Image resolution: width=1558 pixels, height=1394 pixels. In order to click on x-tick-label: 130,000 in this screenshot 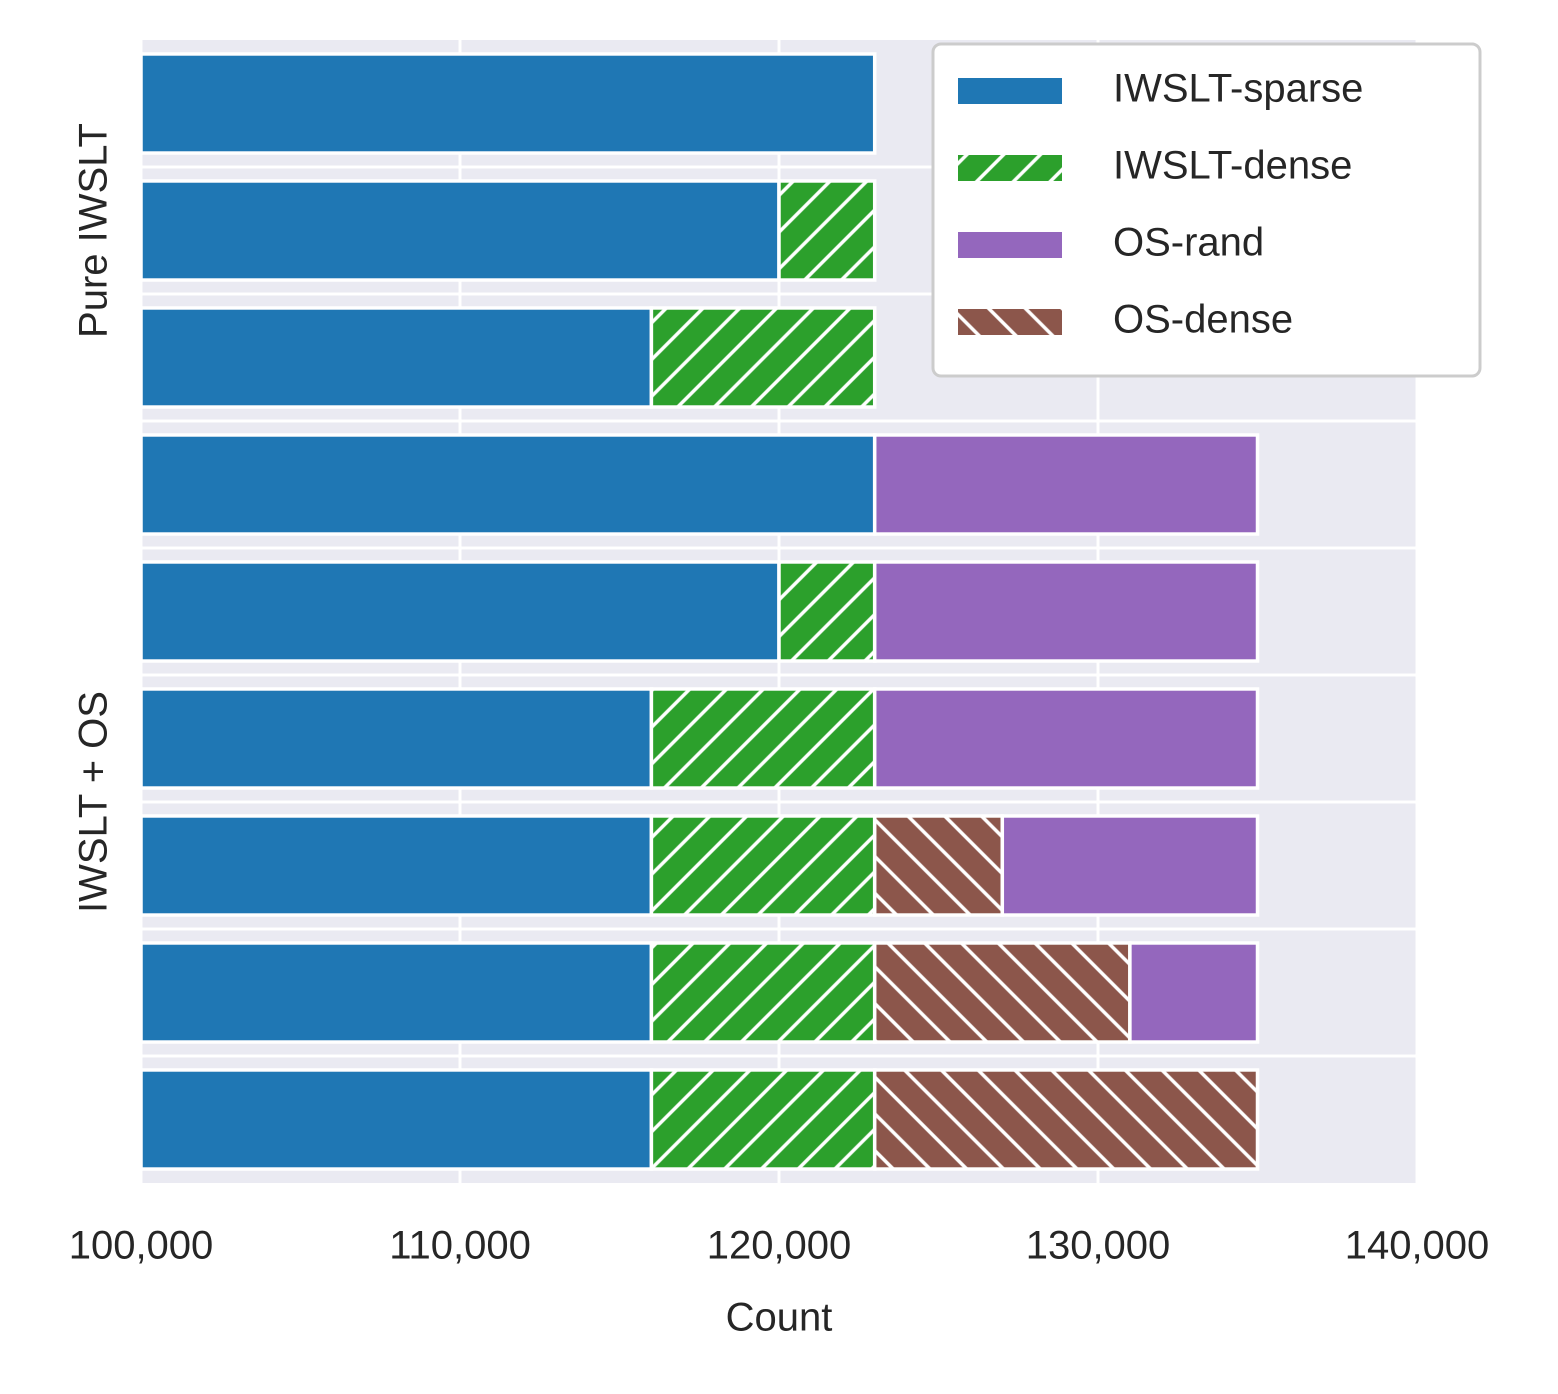, I will do `click(1098, 1246)`.